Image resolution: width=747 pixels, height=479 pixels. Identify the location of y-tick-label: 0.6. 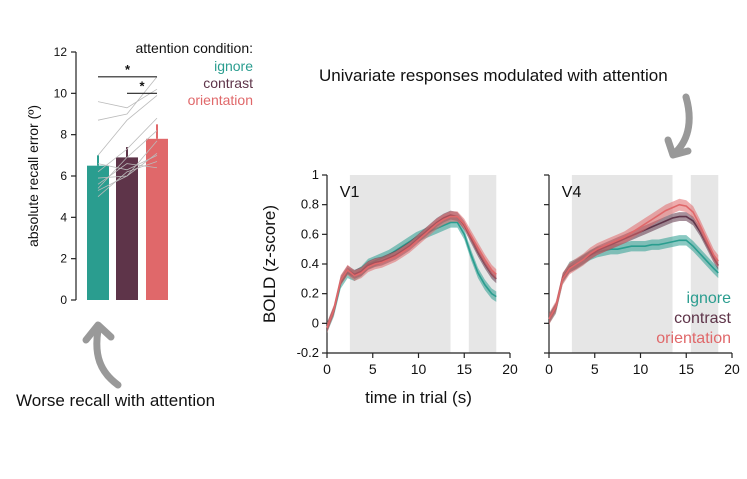
(310, 233).